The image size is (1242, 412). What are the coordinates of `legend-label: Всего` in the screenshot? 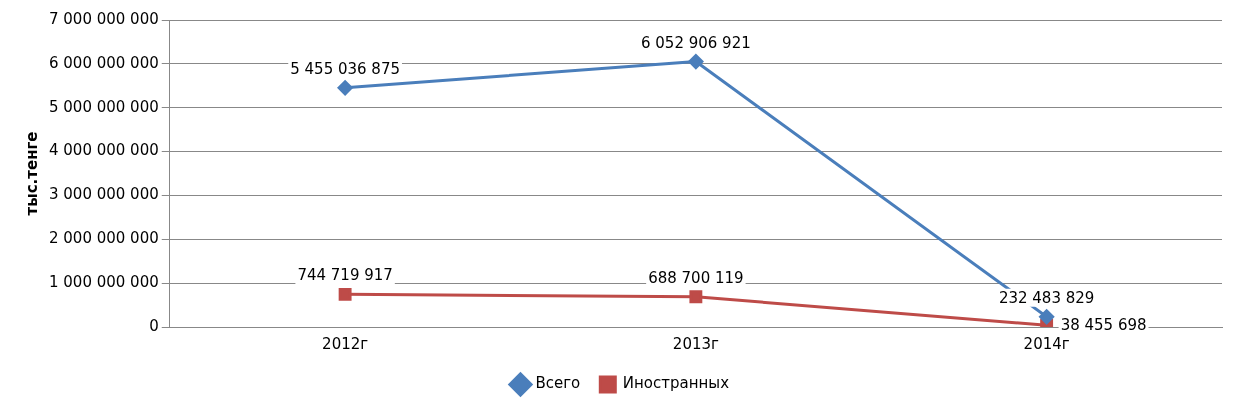 It's located at (558, 383).